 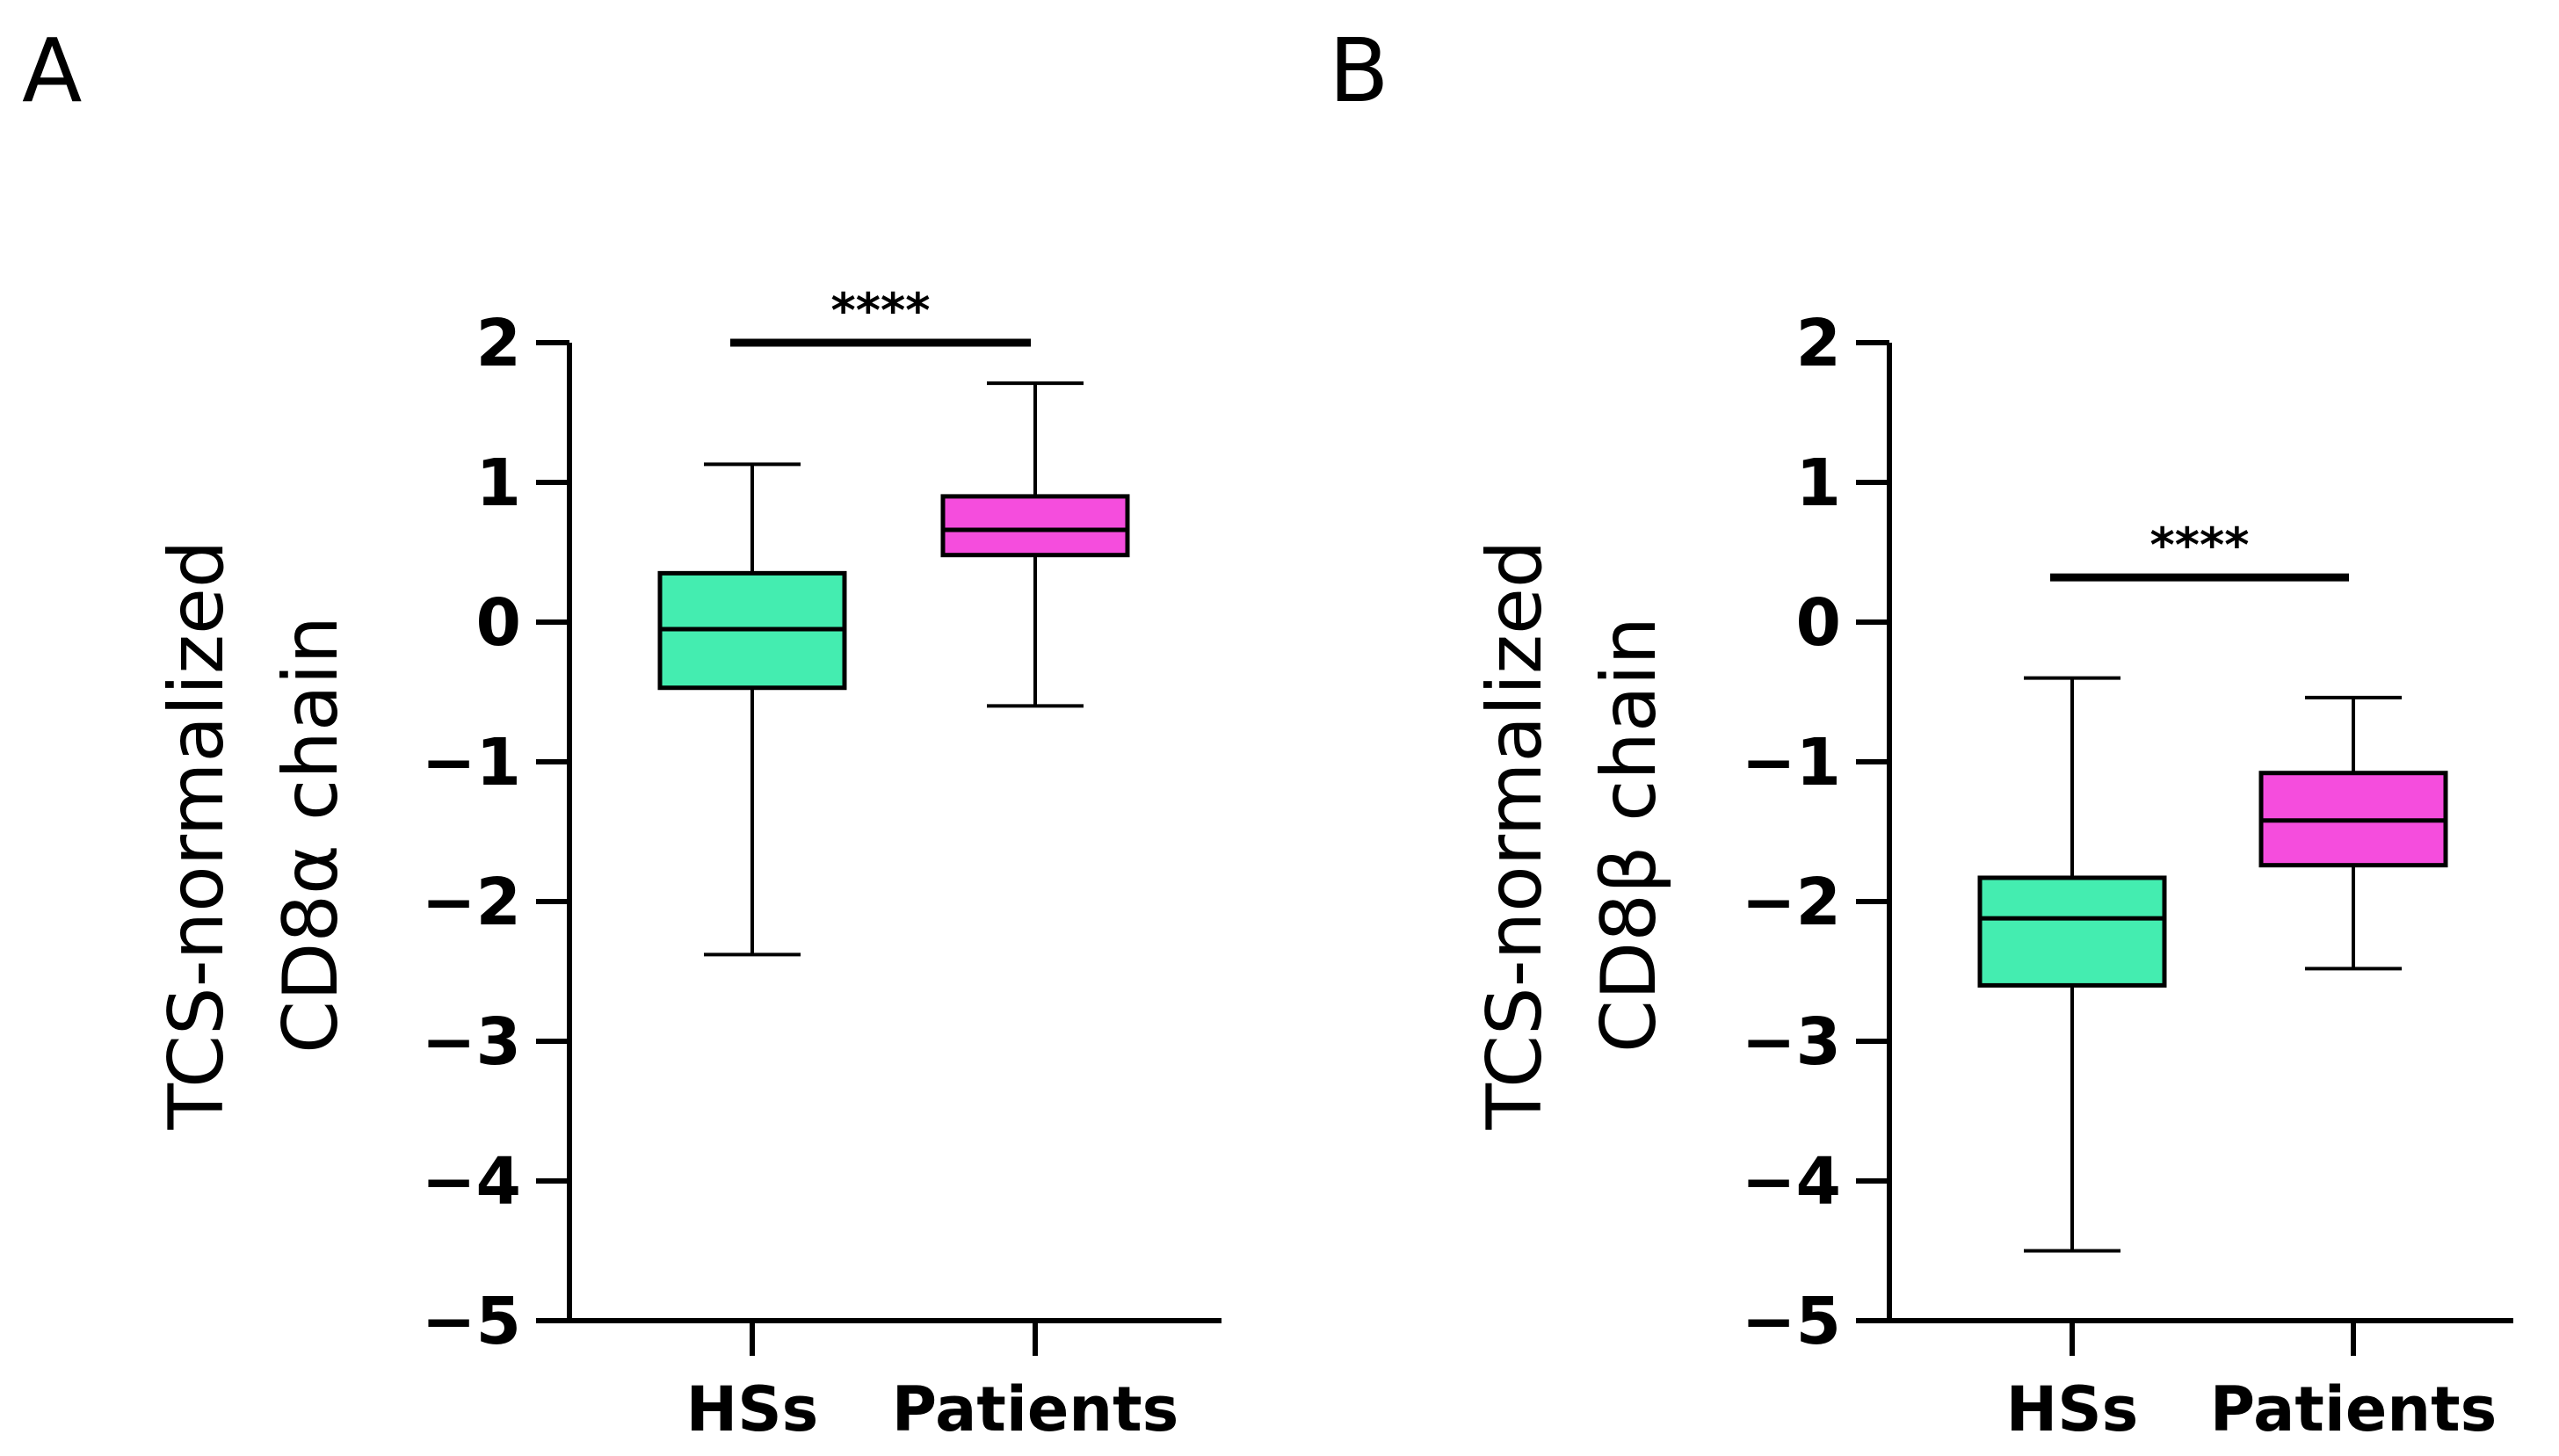 I want to click on y-axis-label: CD8α chain, so click(x=311, y=835).